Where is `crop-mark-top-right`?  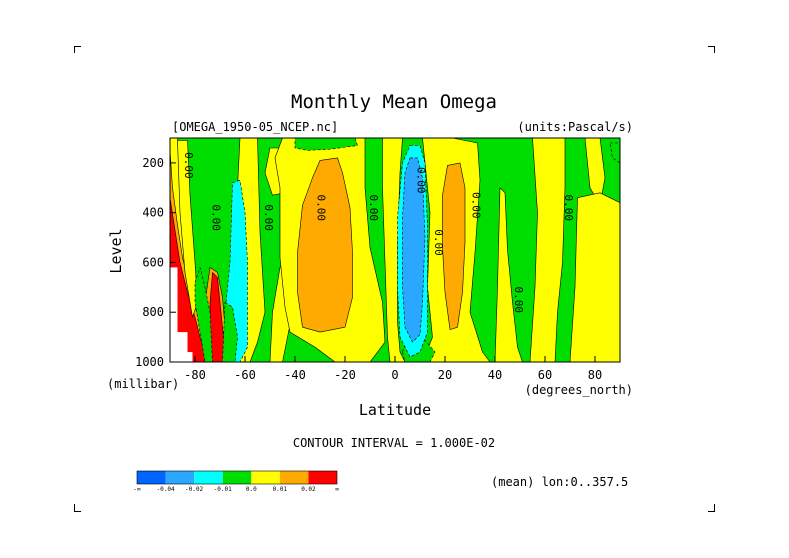 crop-mark-top-right is located at coordinates (711, 49).